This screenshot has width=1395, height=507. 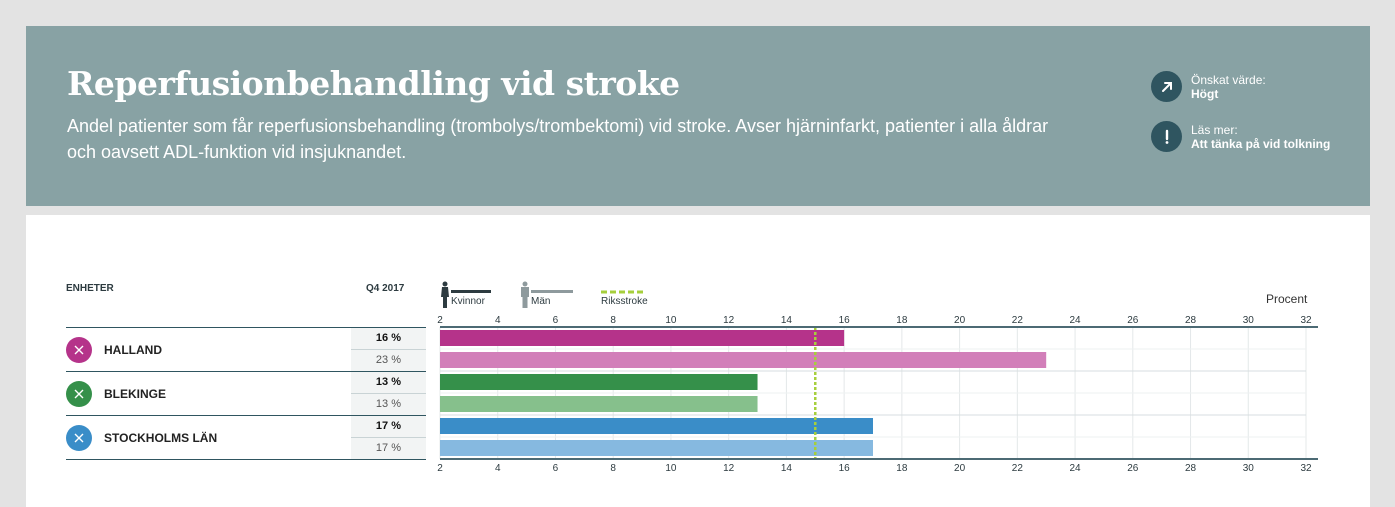 What do you see at coordinates (498, 468) in the screenshot?
I see `tick-label-bottom: 4` at bounding box center [498, 468].